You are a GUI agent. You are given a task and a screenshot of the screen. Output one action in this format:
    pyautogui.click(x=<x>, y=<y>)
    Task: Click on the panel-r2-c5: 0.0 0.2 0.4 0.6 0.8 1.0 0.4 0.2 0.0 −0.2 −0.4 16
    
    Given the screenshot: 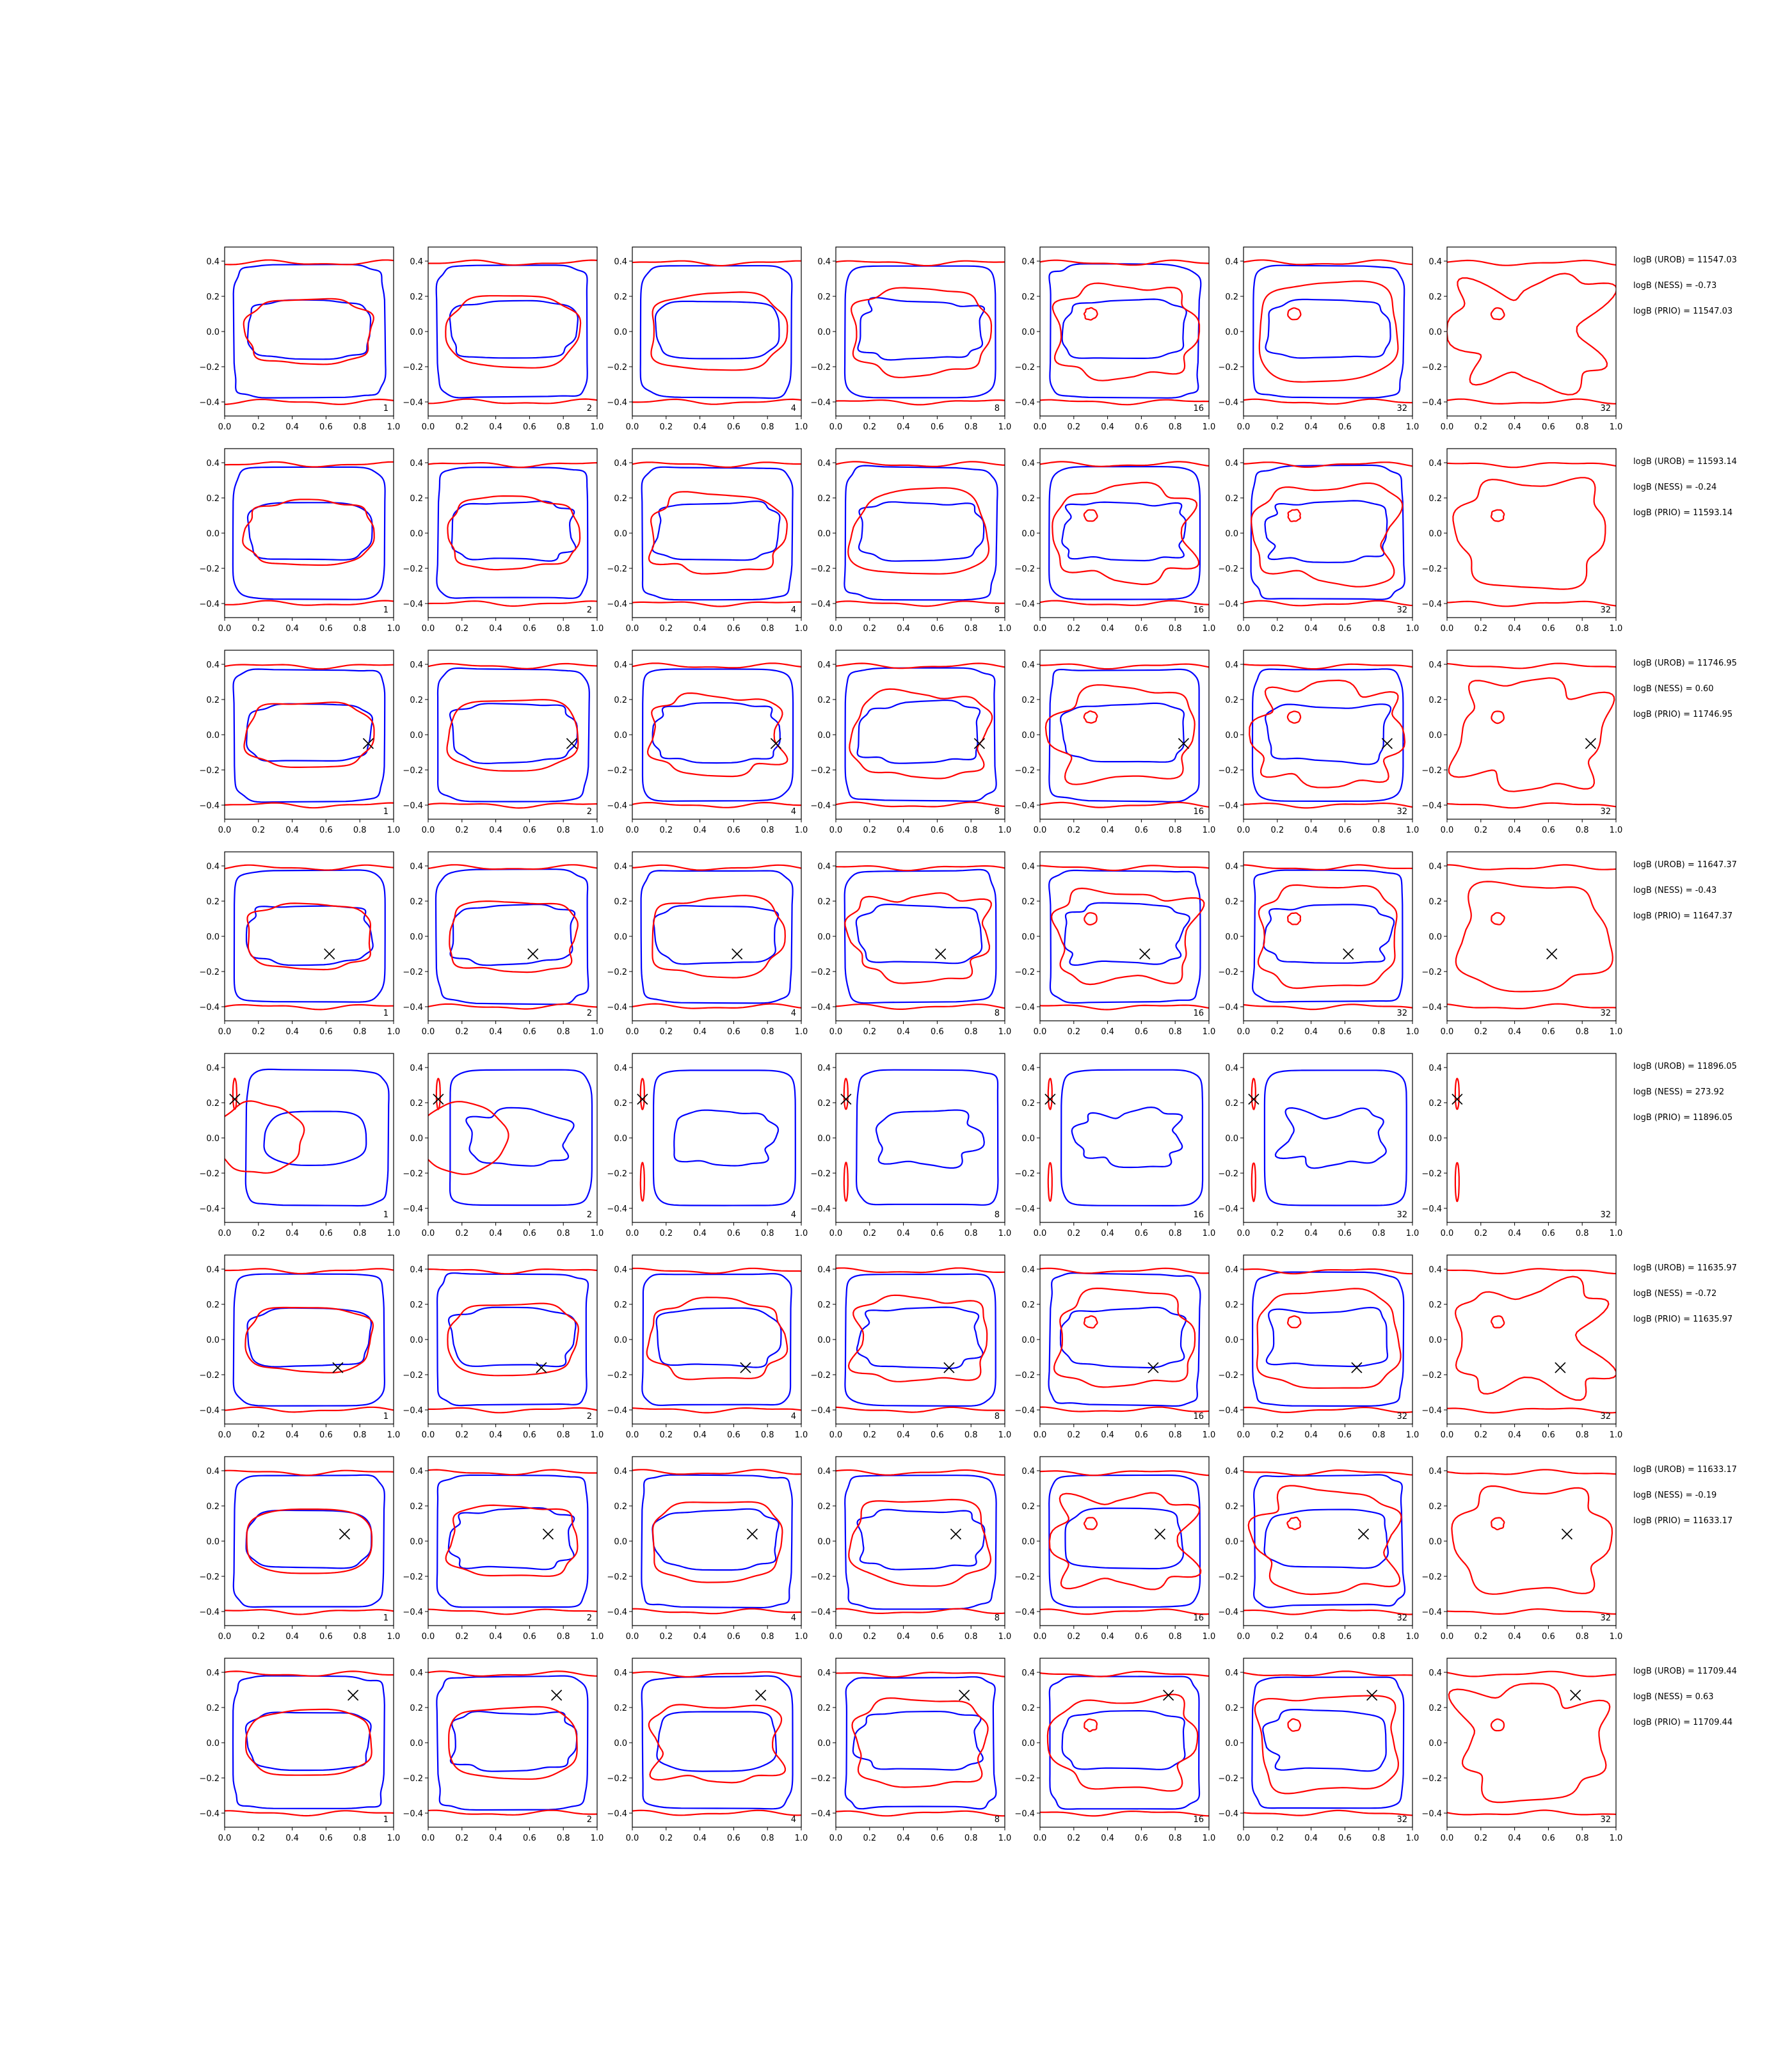 What is the action you would take?
    pyautogui.click(x=1114, y=541)
    